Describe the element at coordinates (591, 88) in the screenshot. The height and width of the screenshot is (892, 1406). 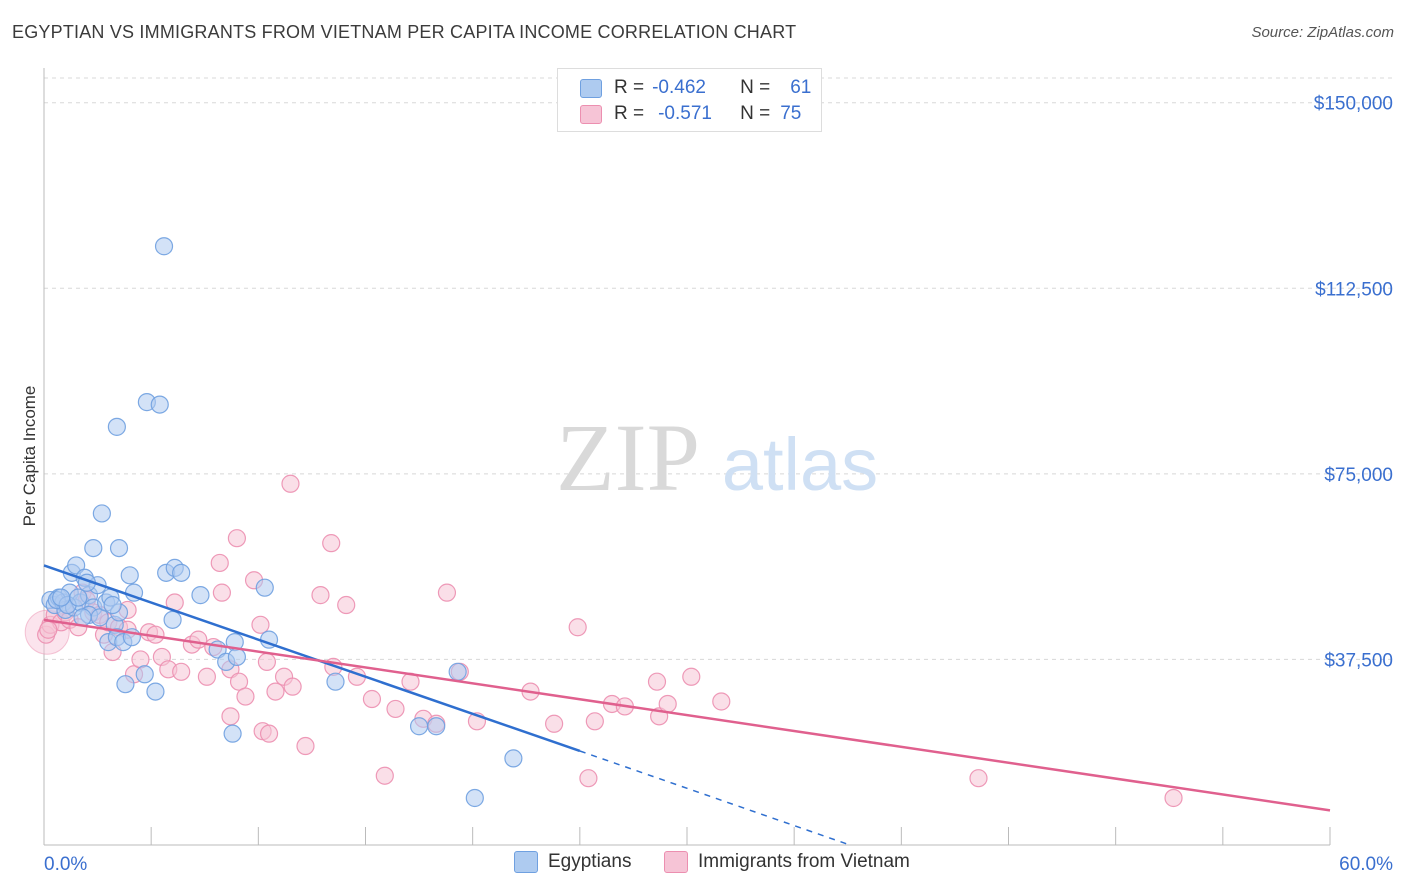
I see `legend-swatch-blue` at that location.